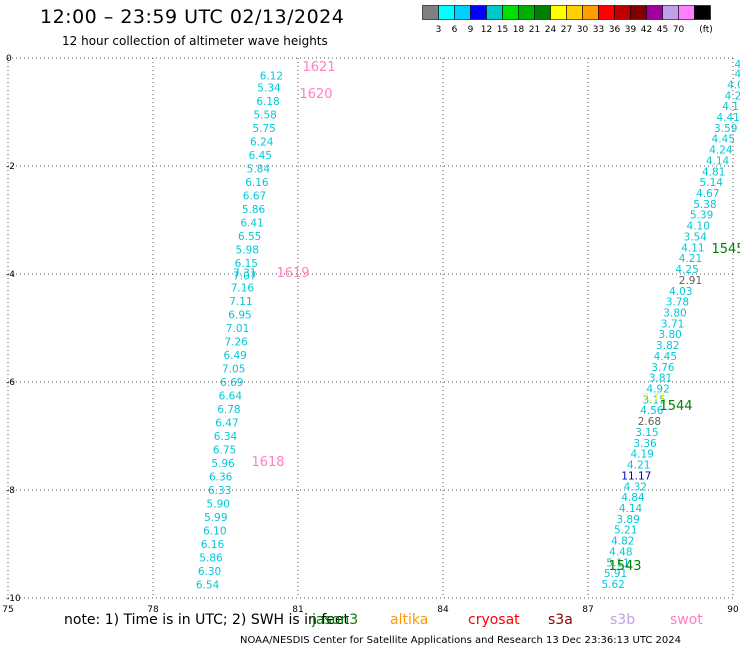 This screenshot has width=740, height=650. Describe the element at coordinates (221, 477) in the screenshot. I see `data-point-label: 6.36` at that location.